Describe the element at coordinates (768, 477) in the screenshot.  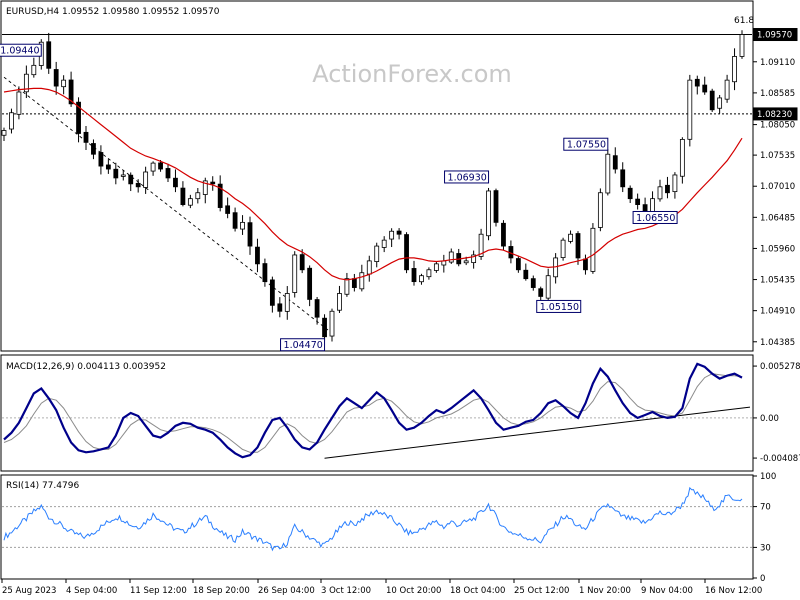
I see `rsi-tick-label: 100` at that location.